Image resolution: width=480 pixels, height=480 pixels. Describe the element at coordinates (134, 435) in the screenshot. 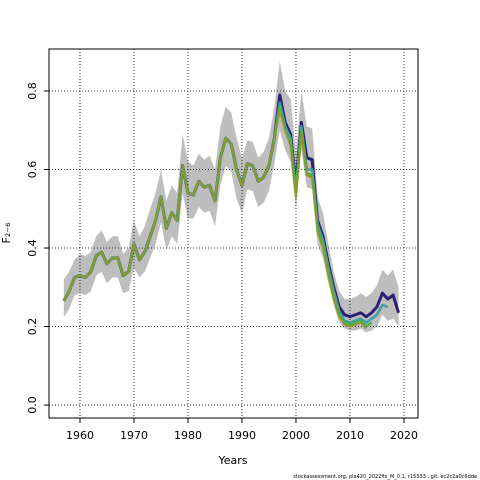

I see `x-tick-label: 1970` at that location.